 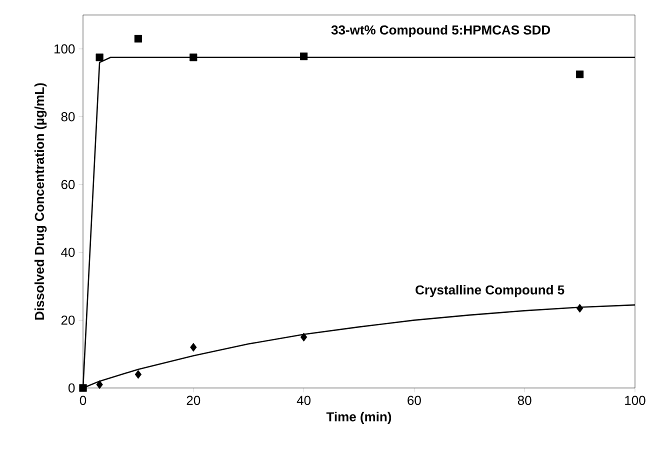 I want to click on y-axis-title: Dissolved Drug Concentration (µg/mL), so click(x=40, y=201).